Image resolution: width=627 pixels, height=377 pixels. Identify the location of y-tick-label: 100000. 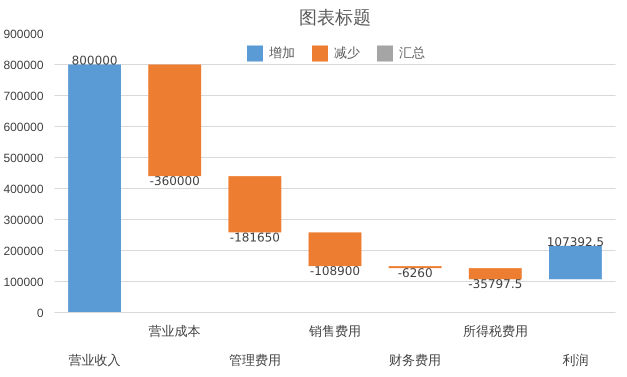
(23, 282).